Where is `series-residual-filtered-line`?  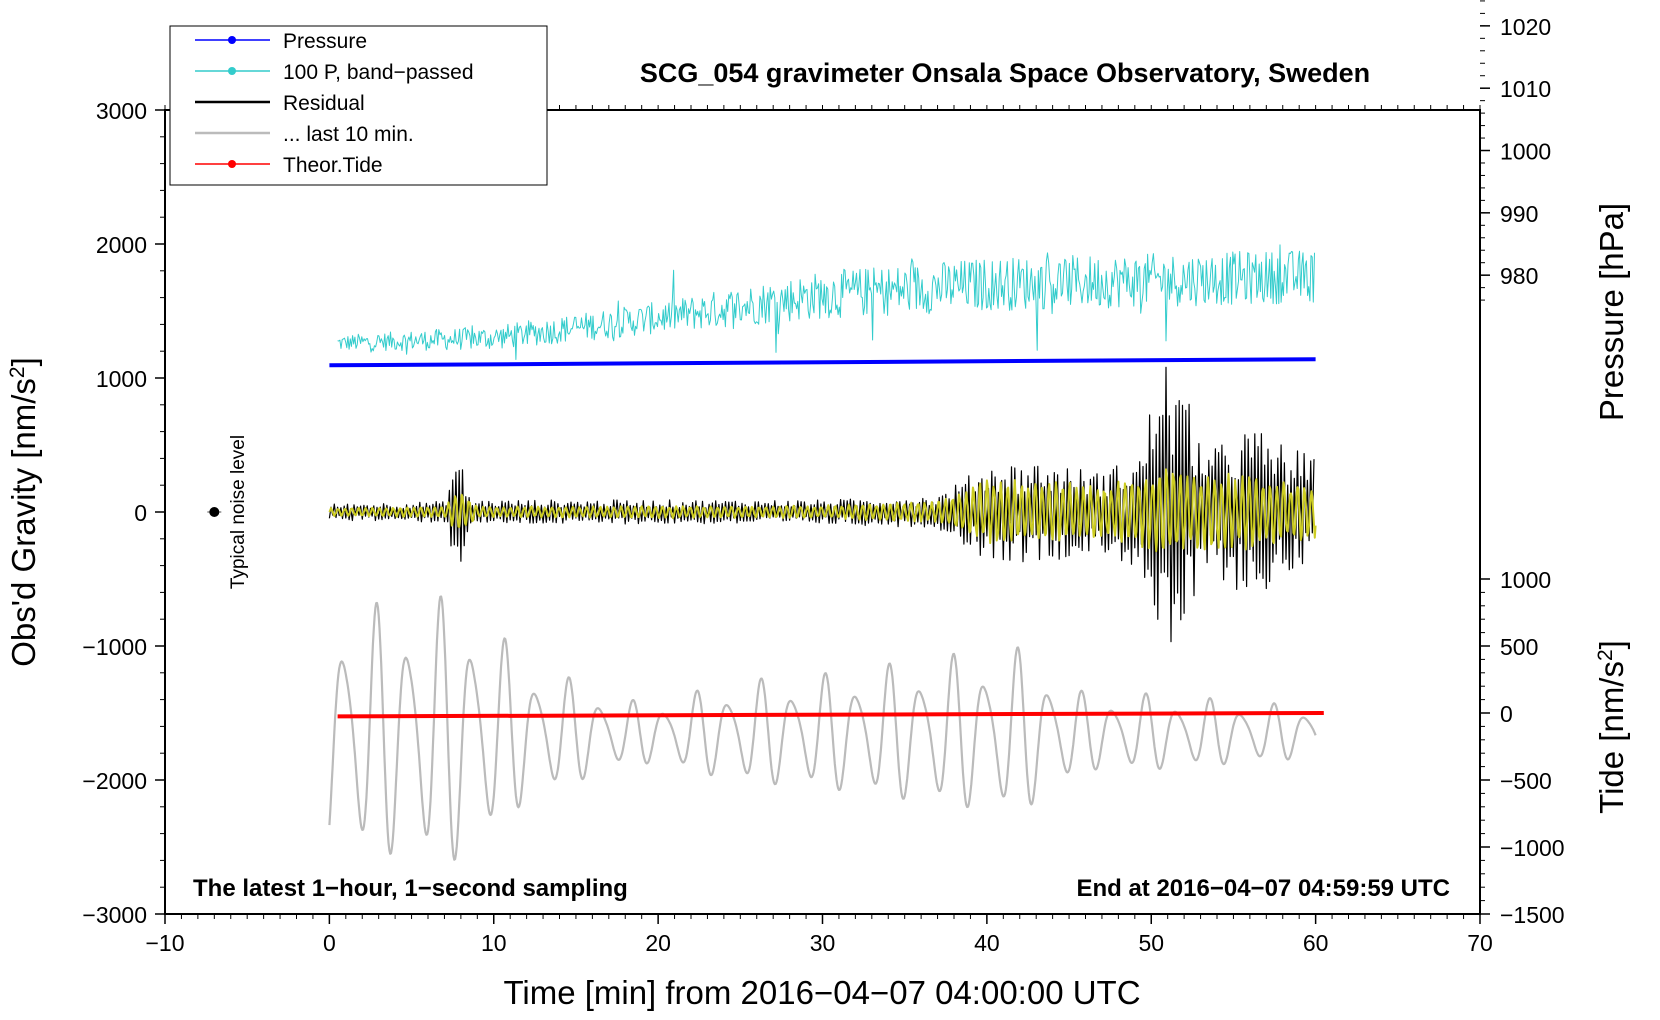
series-residual-filtered-line is located at coordinates (822, 510).